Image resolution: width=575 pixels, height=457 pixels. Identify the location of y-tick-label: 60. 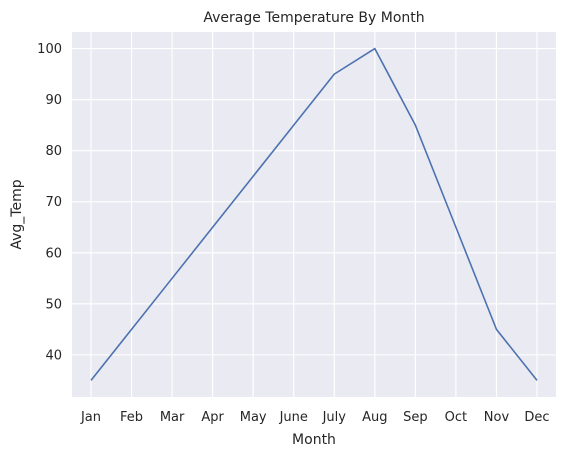
(53, 253).